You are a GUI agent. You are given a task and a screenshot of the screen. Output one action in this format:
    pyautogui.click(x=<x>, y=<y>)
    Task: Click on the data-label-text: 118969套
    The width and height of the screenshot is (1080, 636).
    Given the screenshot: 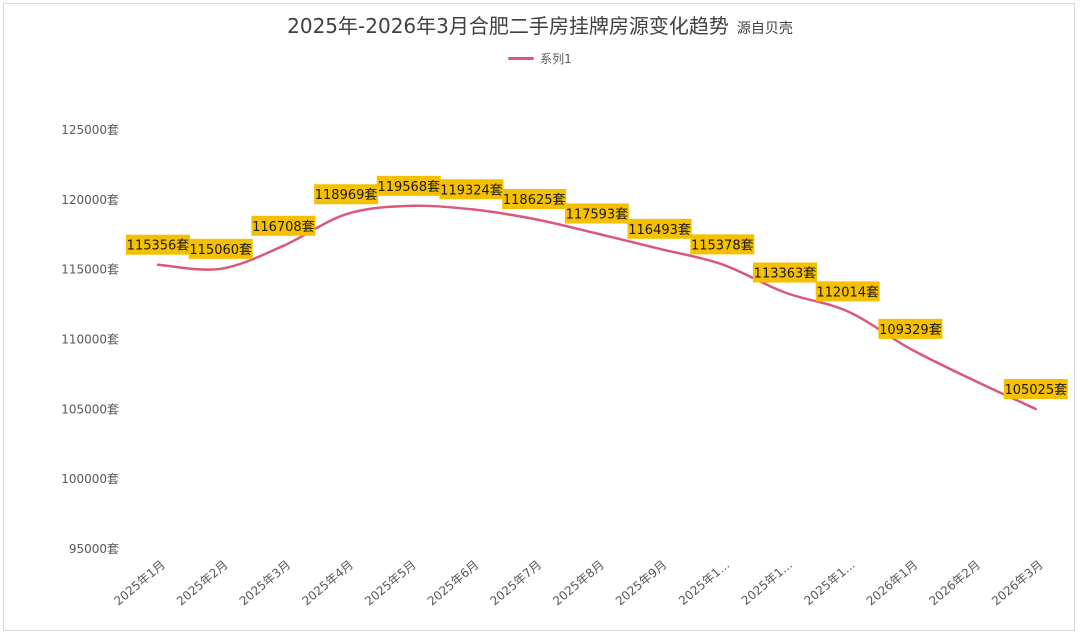 What is the action you would take?
    pyautogui.click(x=346, y=195)
    